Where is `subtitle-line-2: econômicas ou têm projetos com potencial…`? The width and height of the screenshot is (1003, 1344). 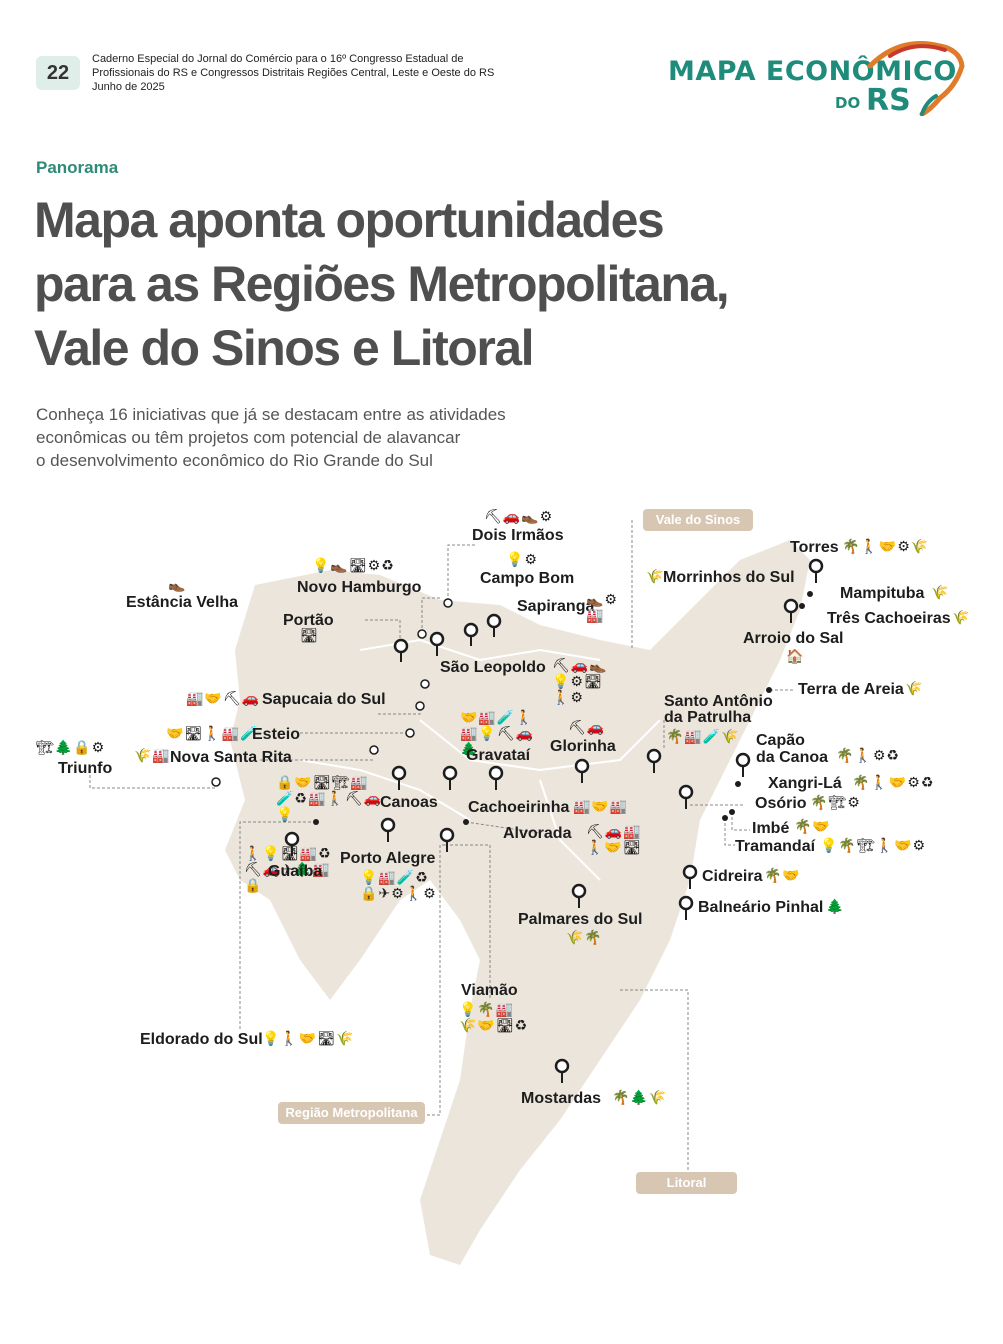 subtitle-line-2: econômicas ou têm projetos com potencial… is located at coordinates (248, 437).